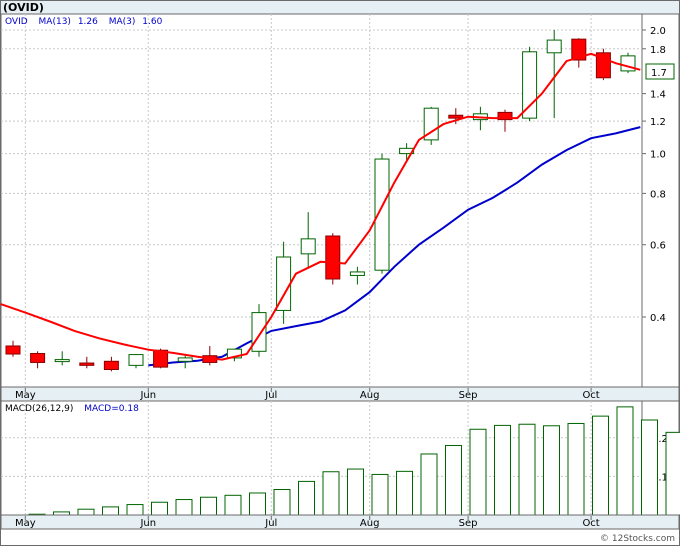 This screenshot has width=680, height=550. I want to click on month-strip-lower, so click(340, 522).